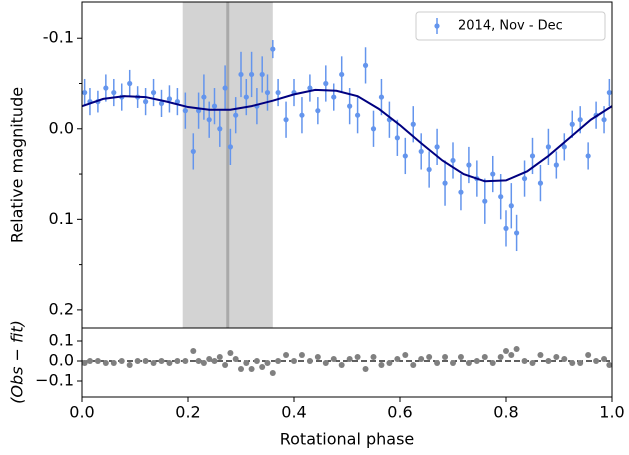  What do you see at coordinates (17, 165) in the screenshot?
I see `y-axis-label: Relative magnitude` at bounding box center [17, 165].